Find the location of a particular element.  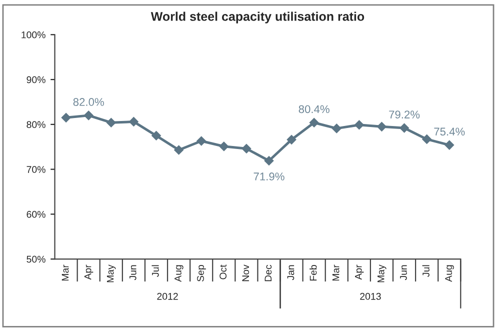

chart-title: World steel capacity utilisation ratio is located at coordinates (257, 18).